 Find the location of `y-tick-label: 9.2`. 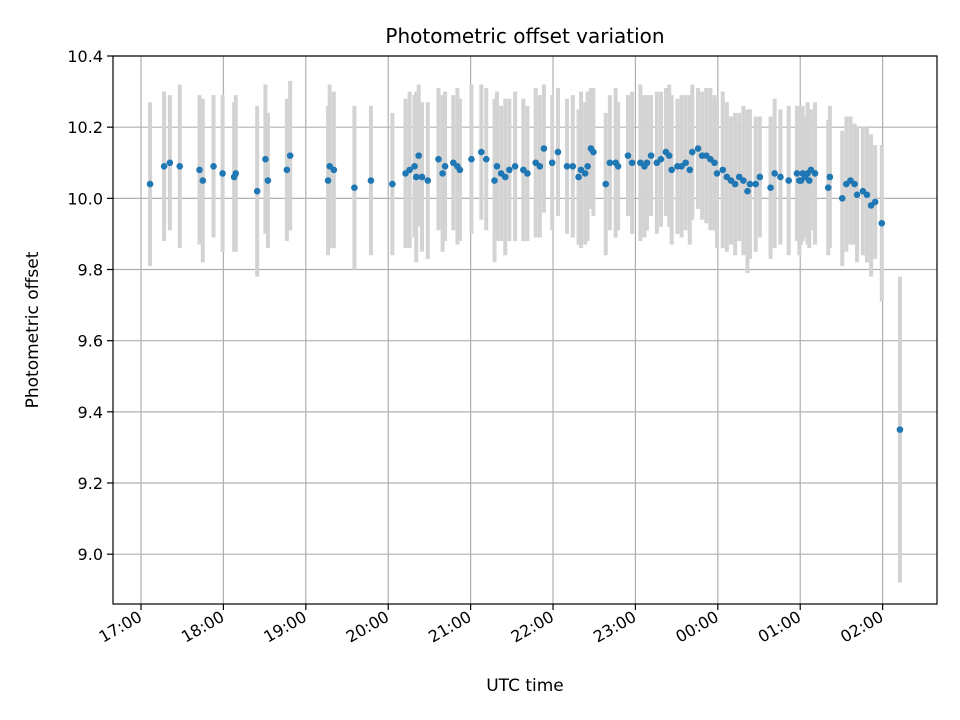

y-tick-label: 9.2 is located at coordinates (90, 483).